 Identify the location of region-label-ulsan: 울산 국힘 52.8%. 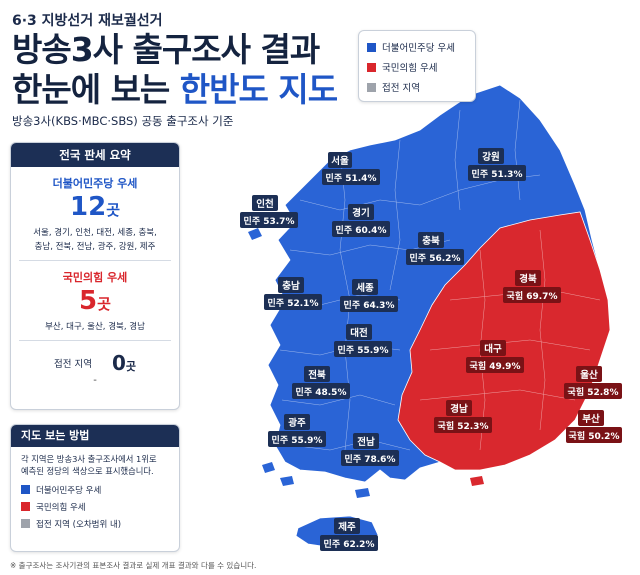
(593, 382).